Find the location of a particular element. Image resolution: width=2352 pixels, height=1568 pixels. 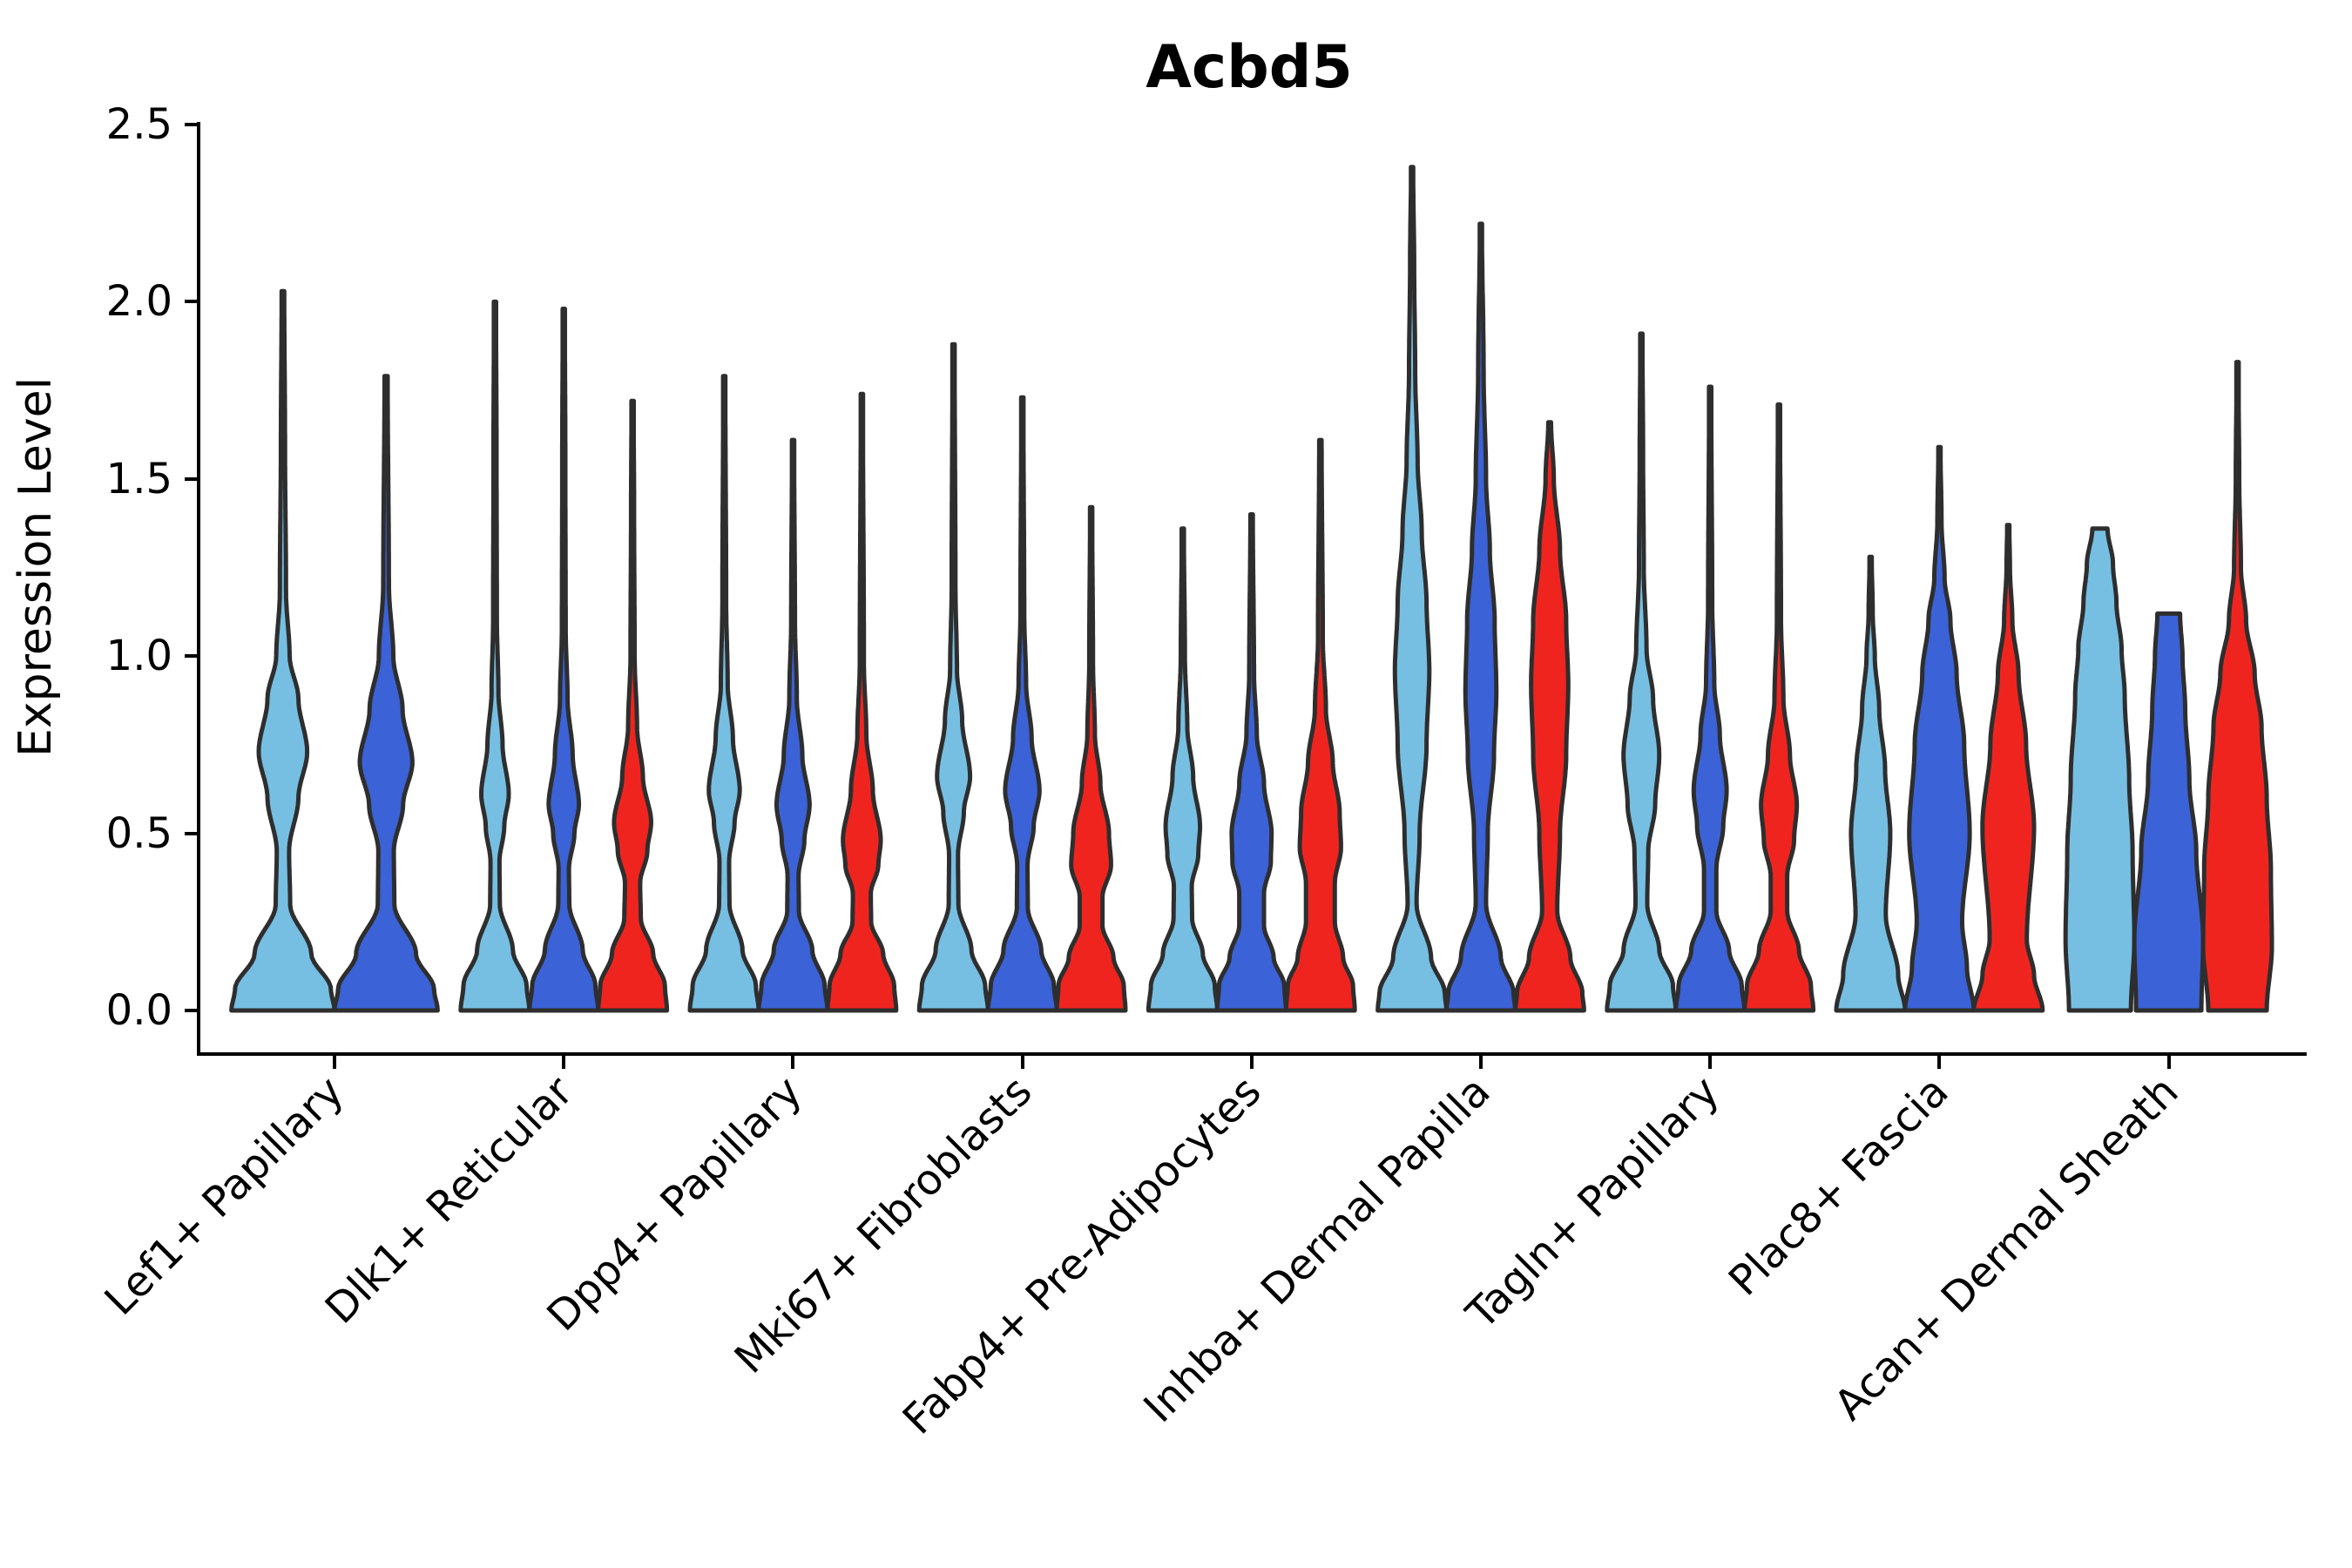

ytick-label-3: 1.5 is located at coordinates (139, 480).